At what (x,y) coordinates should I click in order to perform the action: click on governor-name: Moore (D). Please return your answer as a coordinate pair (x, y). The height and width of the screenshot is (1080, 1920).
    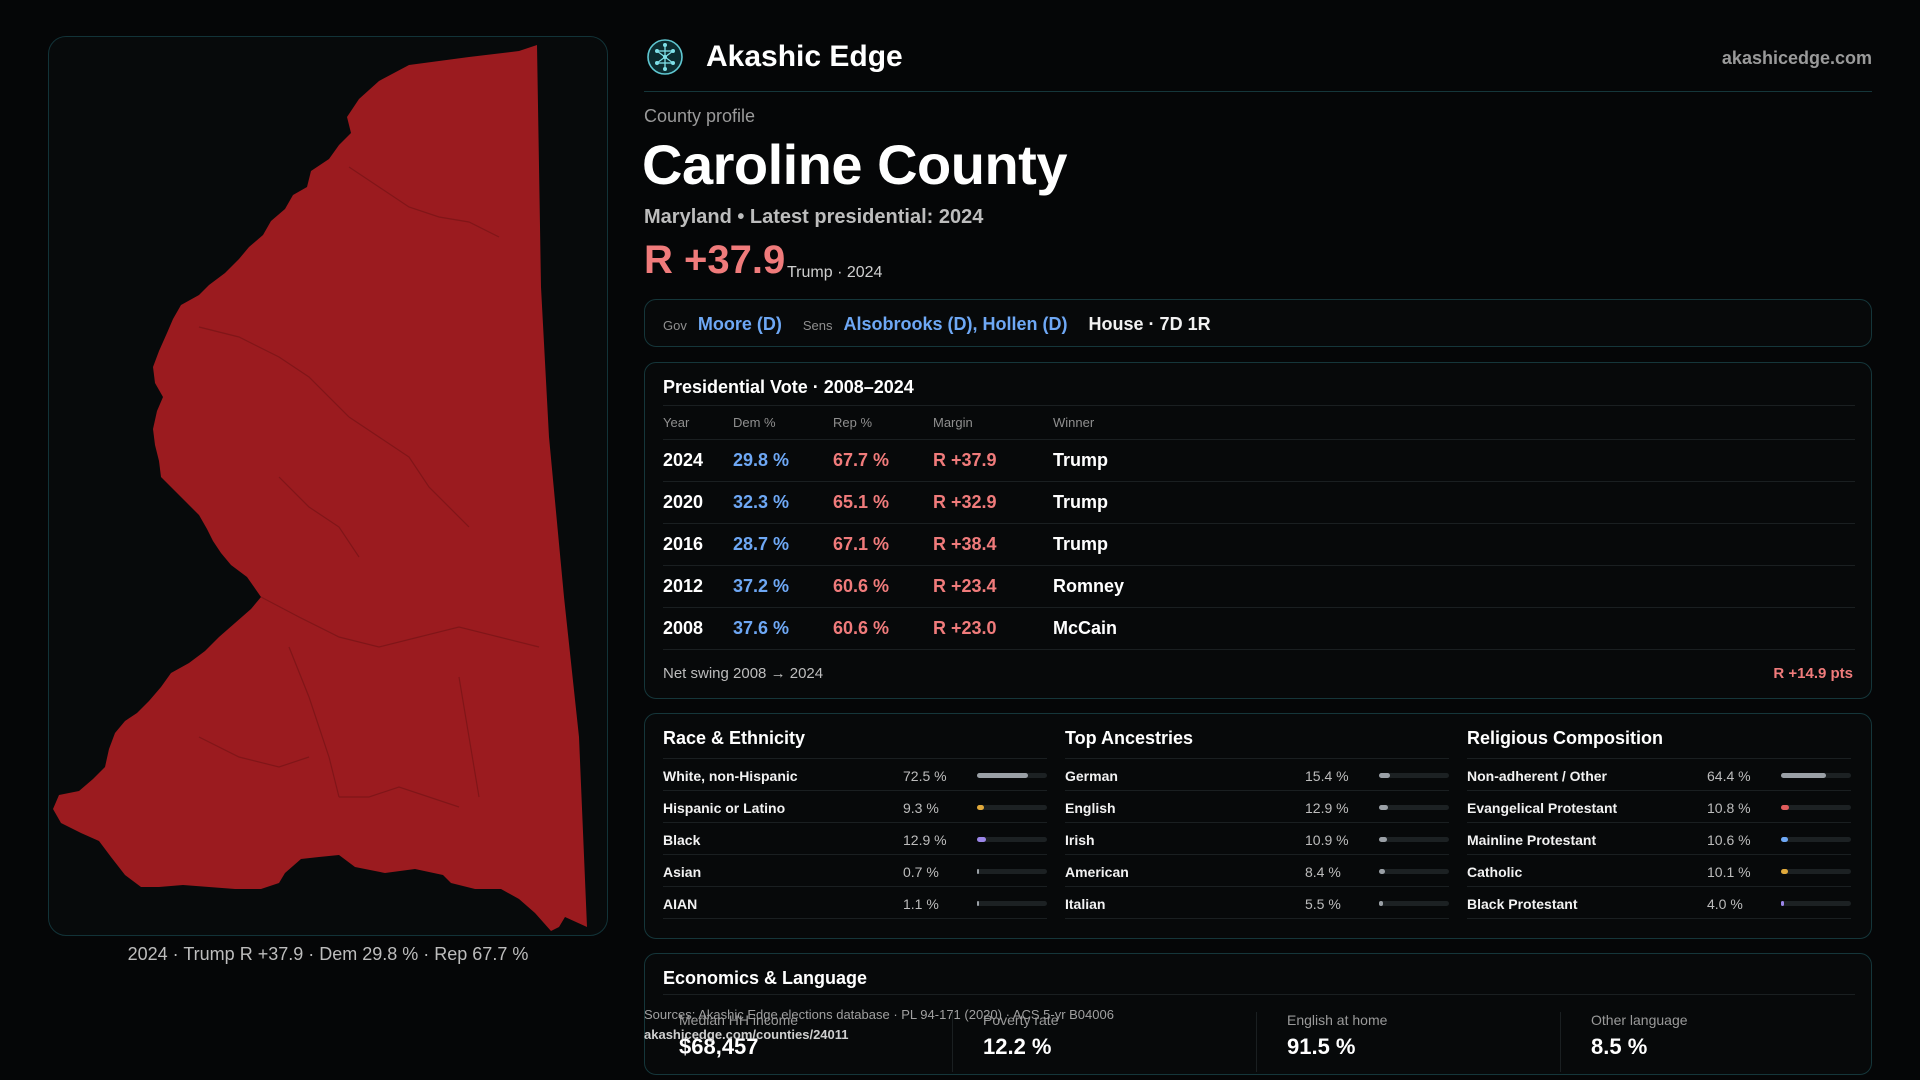
    Looking at the image, I should click on (739, 324).